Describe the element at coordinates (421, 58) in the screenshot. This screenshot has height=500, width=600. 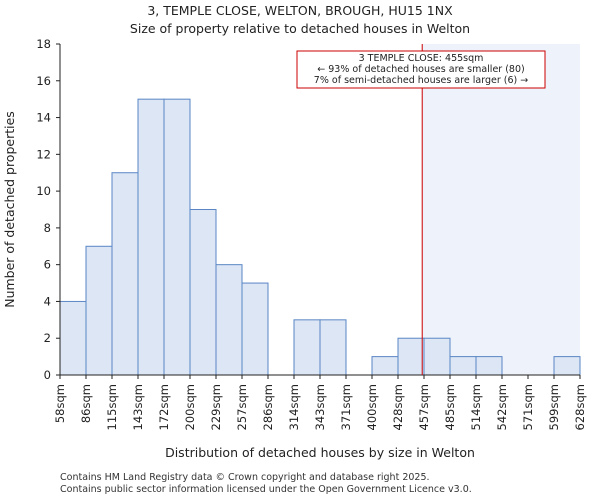
I see `annotation-line: 3 TEMPLE CLOSE: 455sqm` at that location.